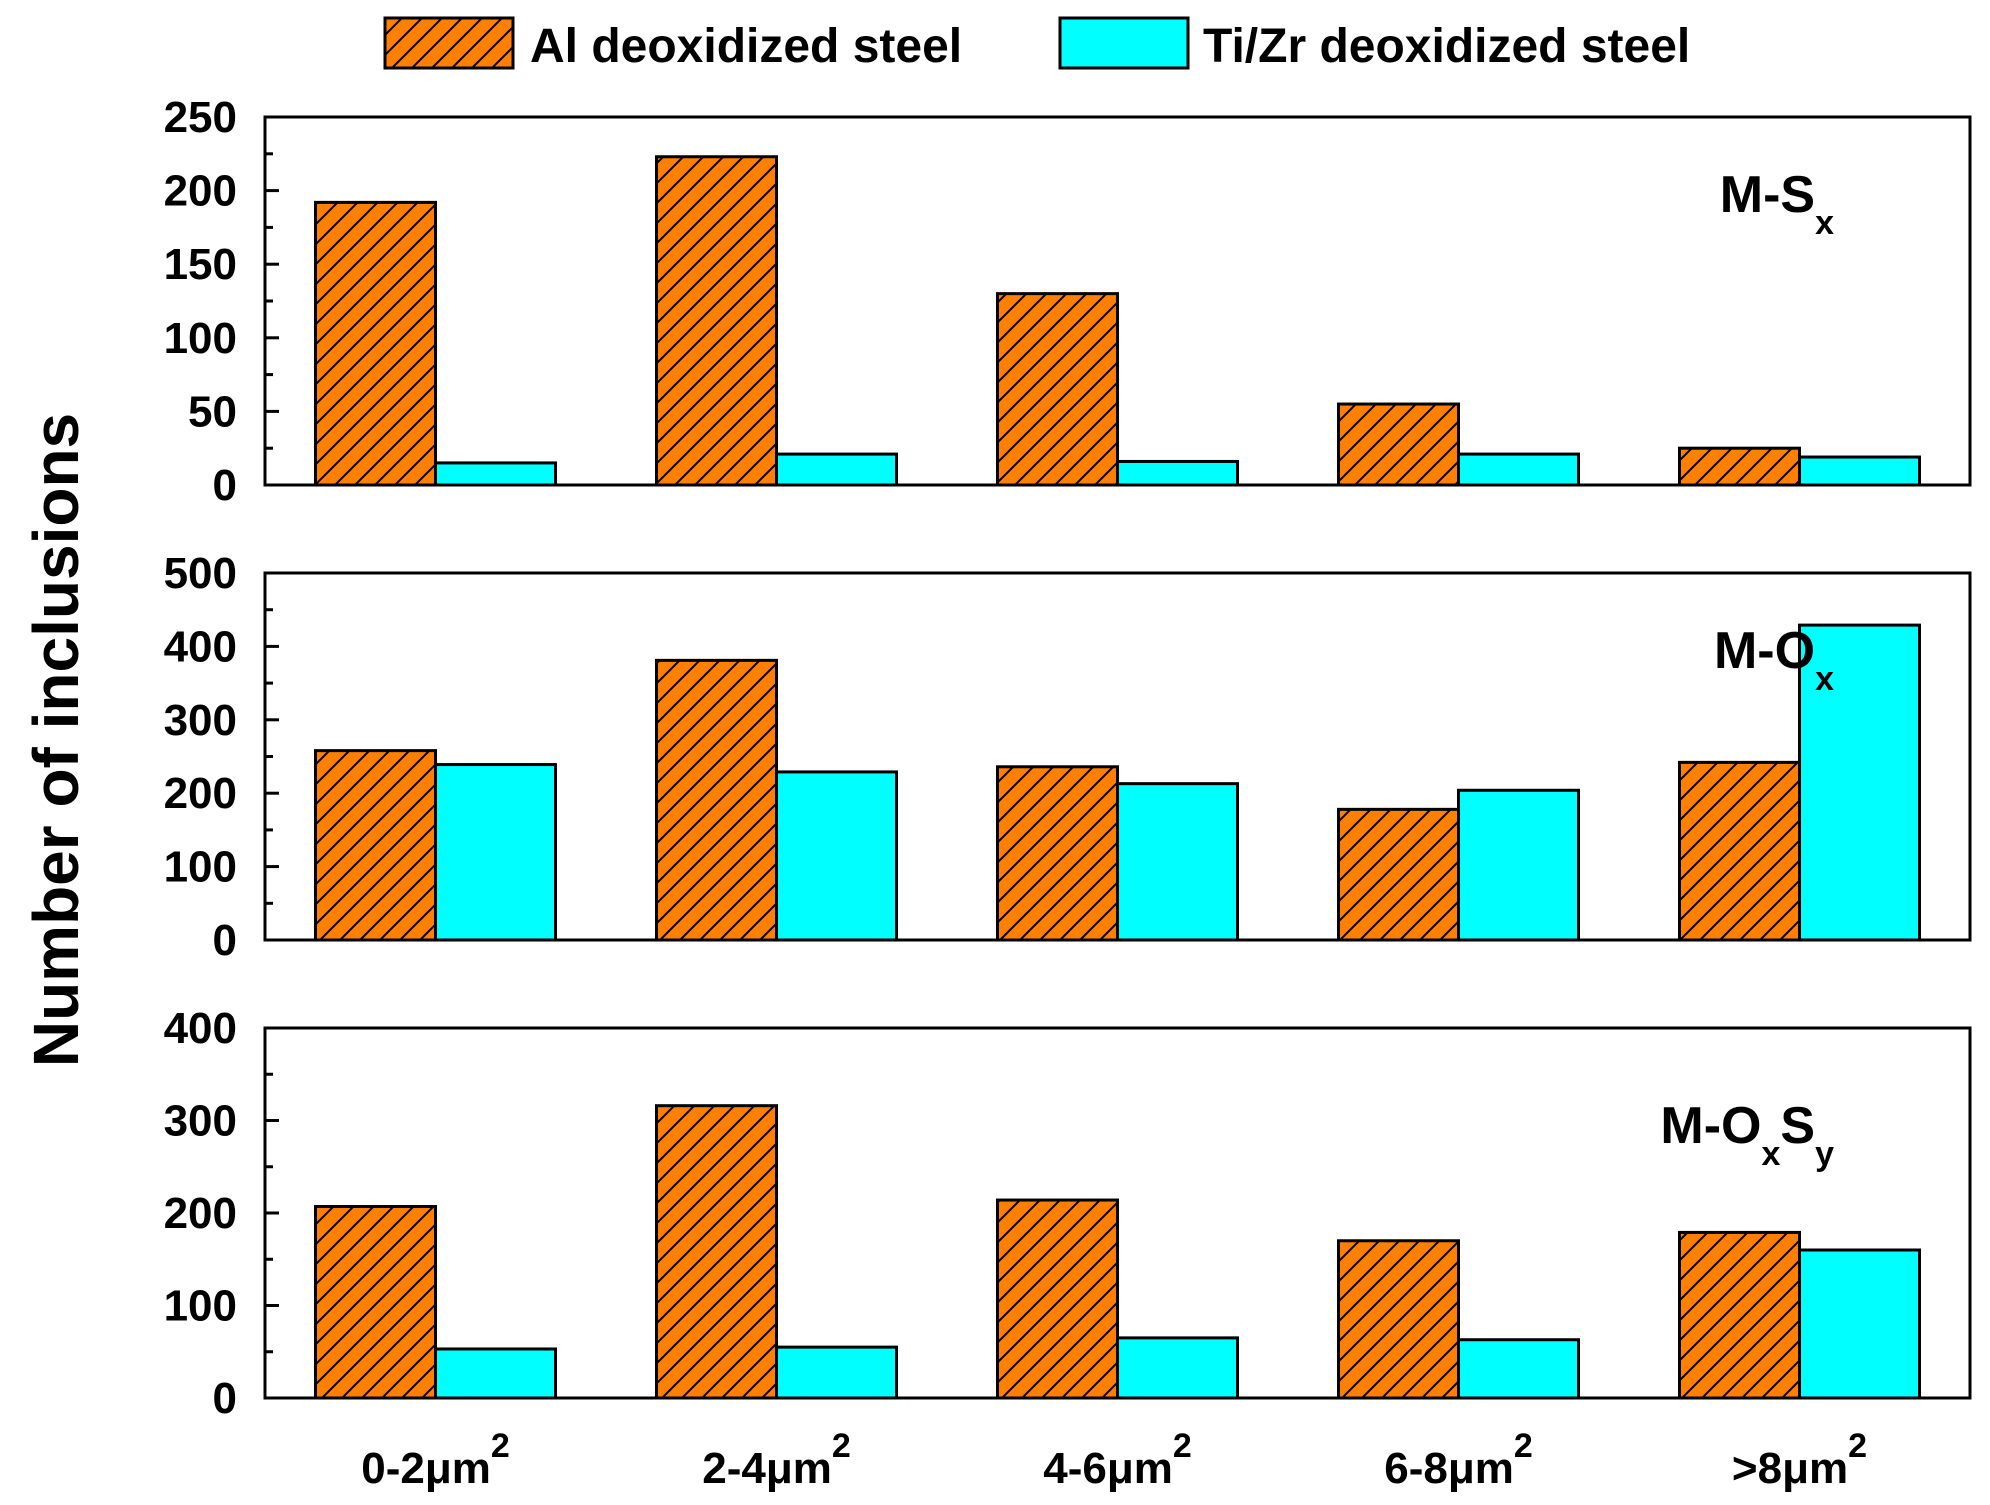  I want to click on y-tick-label-panel3: 400, so click(200, 1028).